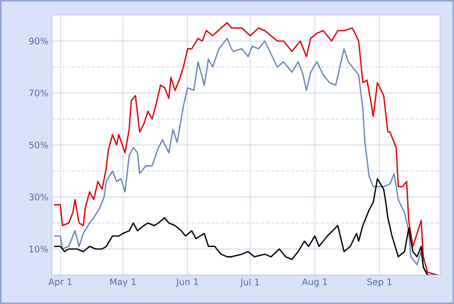 This screenshot has height=304, width=454. What do you see at coordinates (187, 282) in the screenshot?
I see `x-tick-label: Jun 1` at bounding box center [187, 282].